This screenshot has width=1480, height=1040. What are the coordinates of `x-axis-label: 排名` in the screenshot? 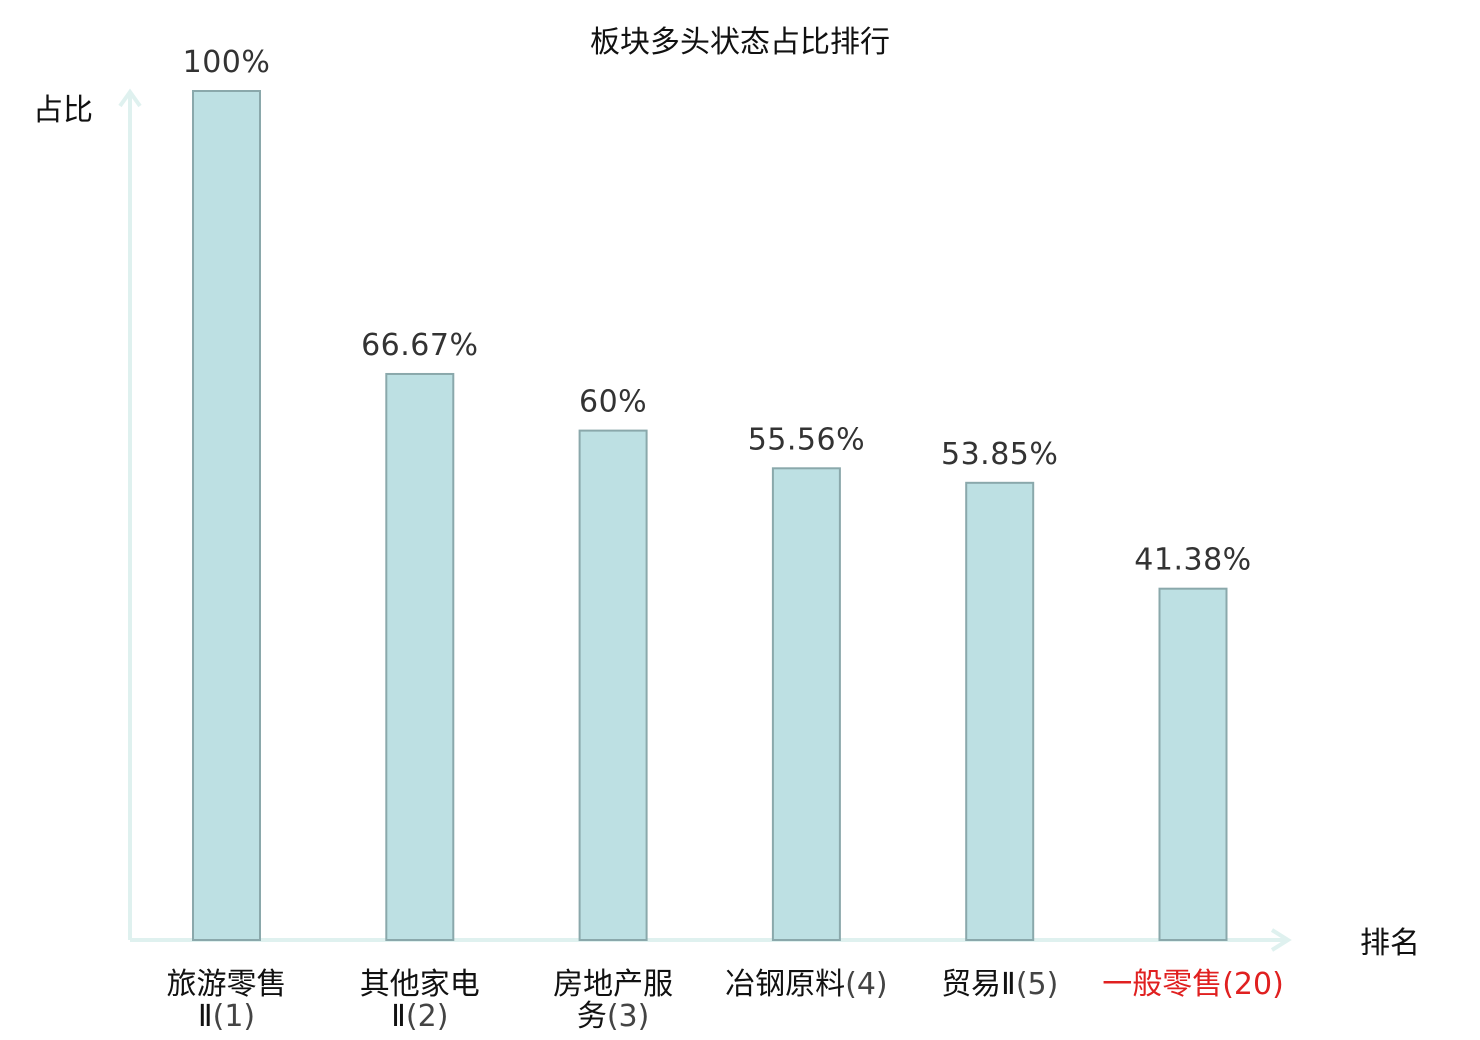 It's located at (1390, 943).